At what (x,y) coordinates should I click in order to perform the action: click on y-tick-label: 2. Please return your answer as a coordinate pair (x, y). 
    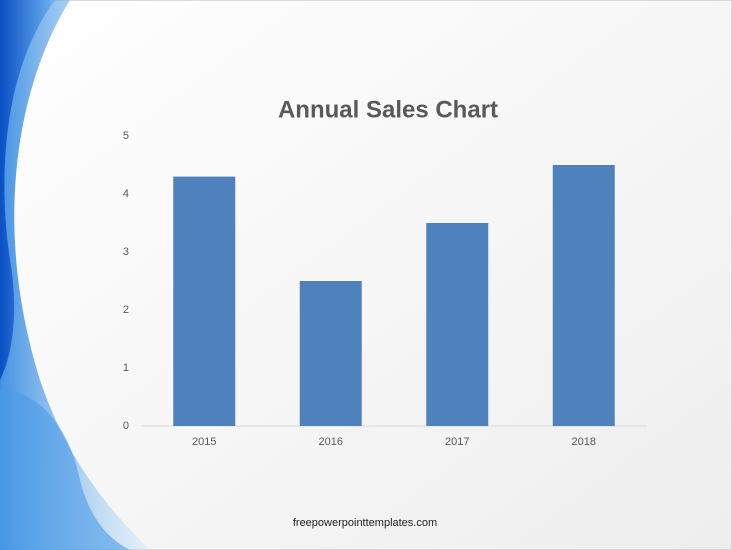
    Looking at the image, I should click on (126, 310).